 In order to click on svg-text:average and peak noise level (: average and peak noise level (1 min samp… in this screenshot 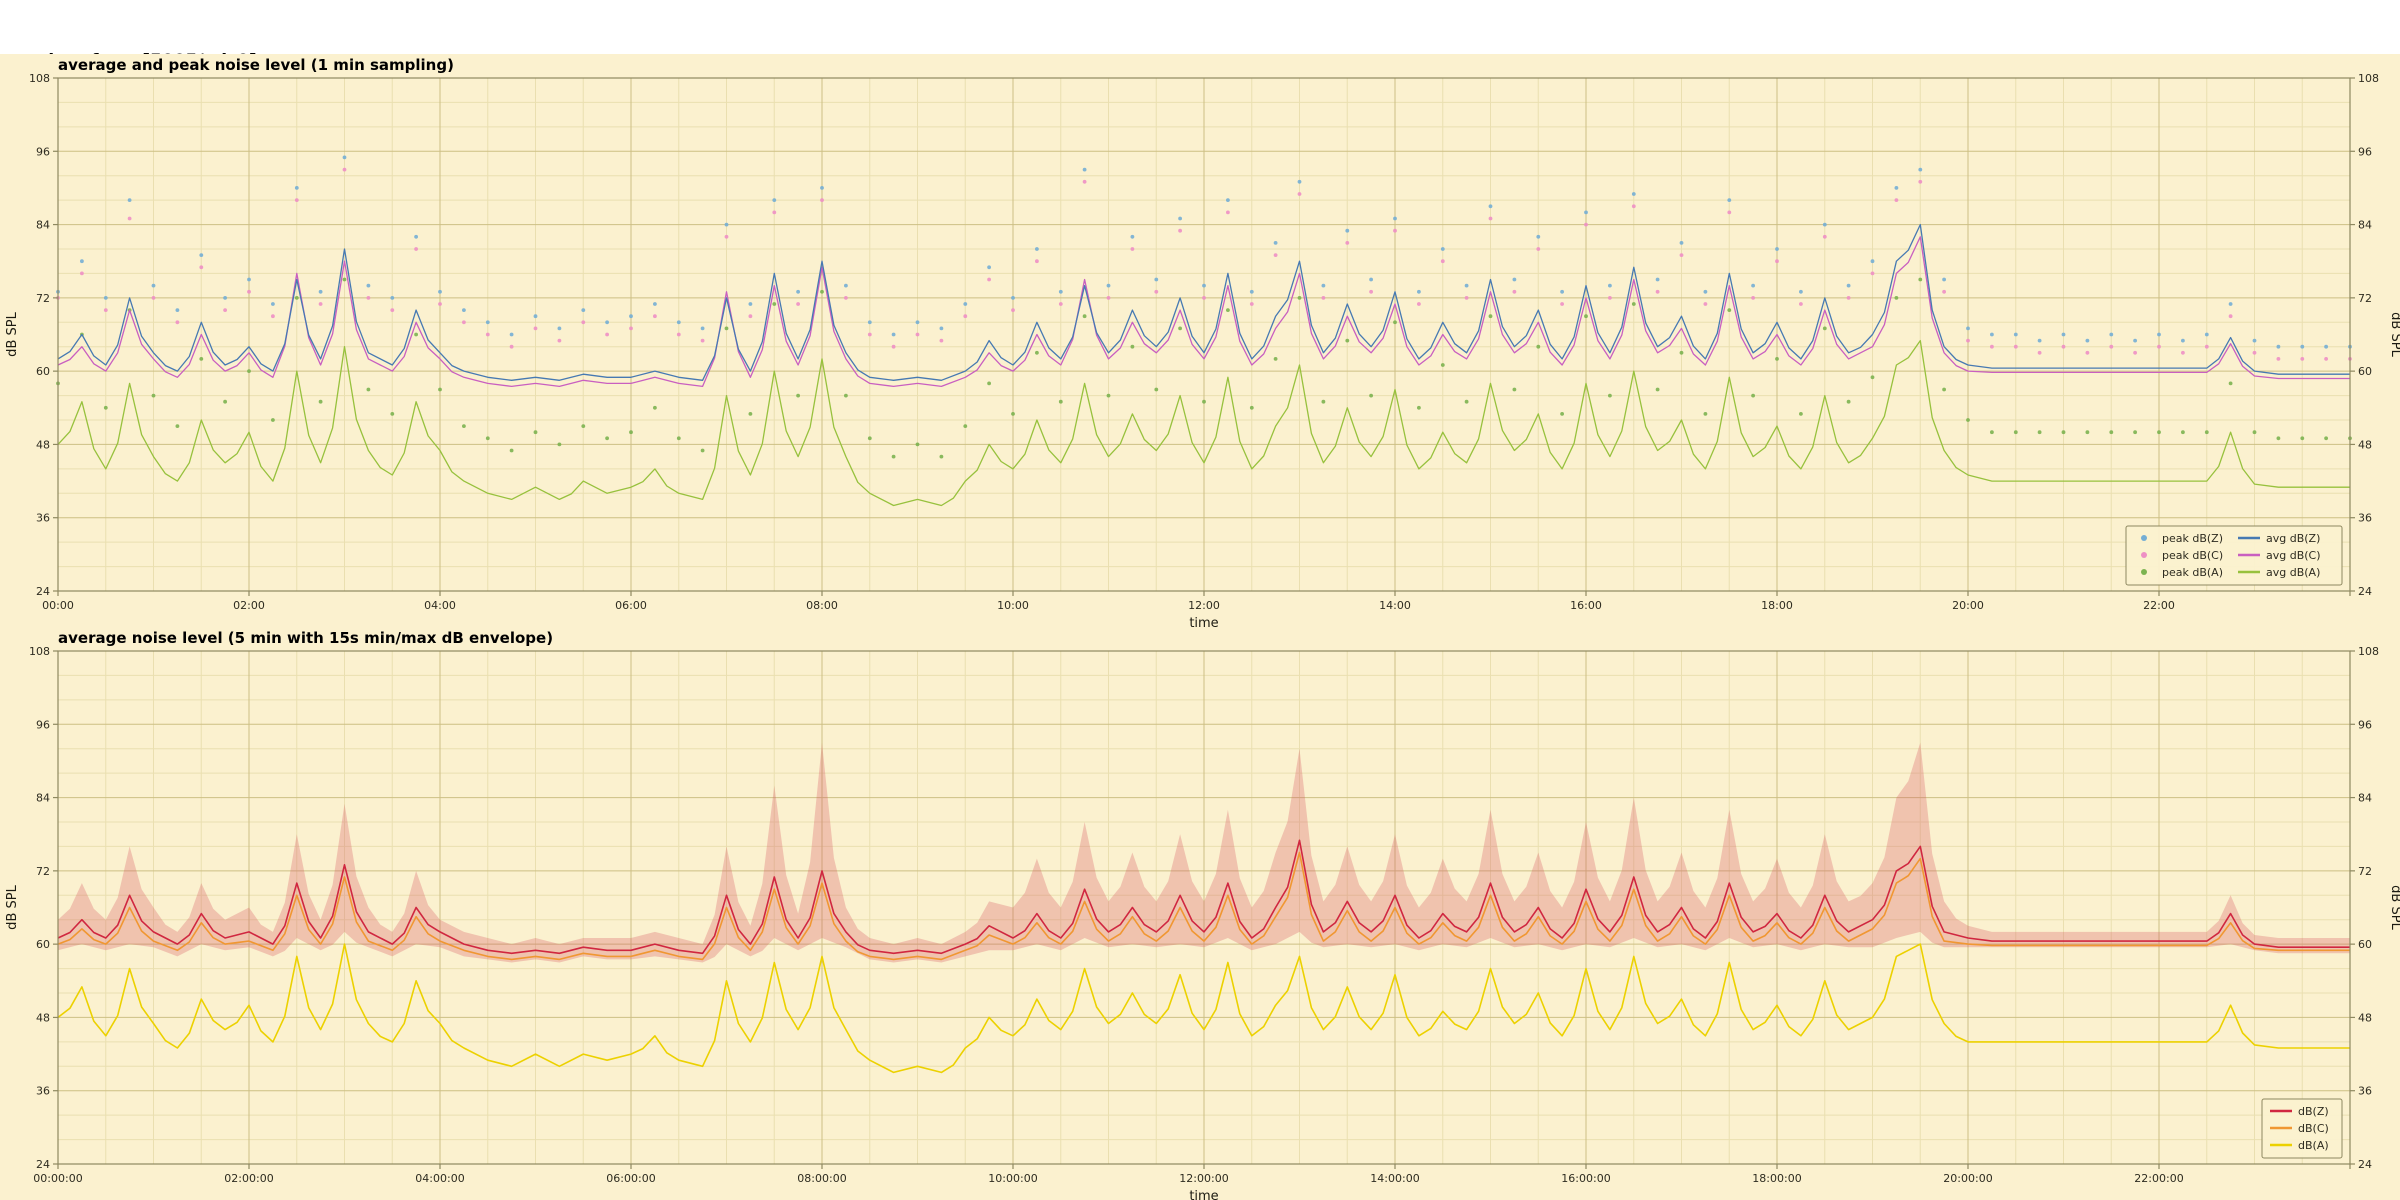, I will do `click(256, 65)`.